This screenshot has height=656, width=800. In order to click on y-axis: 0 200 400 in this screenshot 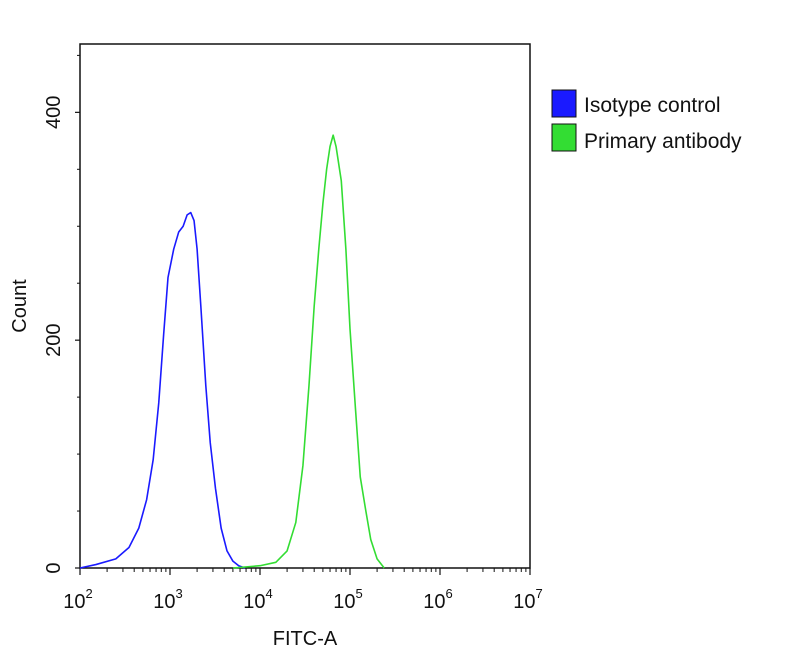, I will do `click(61, 314)`.